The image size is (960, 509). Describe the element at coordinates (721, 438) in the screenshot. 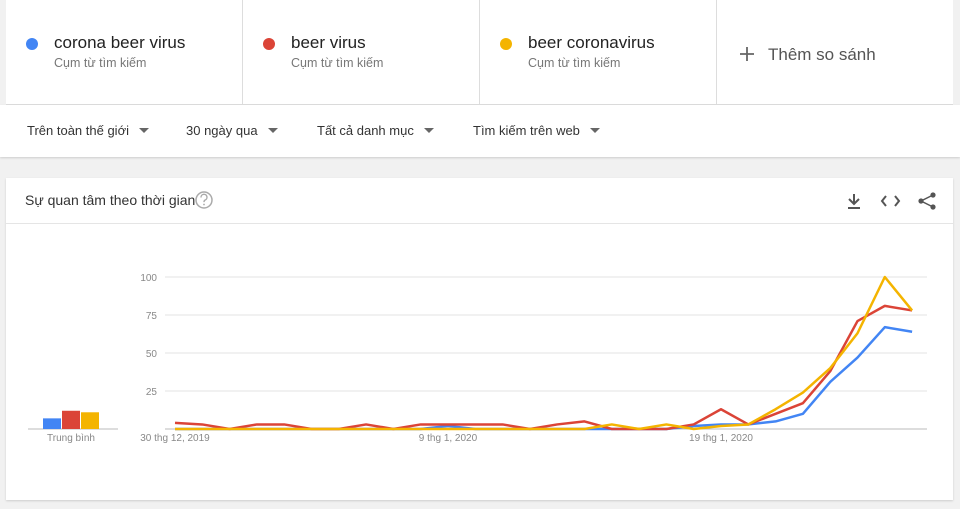

I see `x-tick-label: 19 thg 1, 2020` at that location.